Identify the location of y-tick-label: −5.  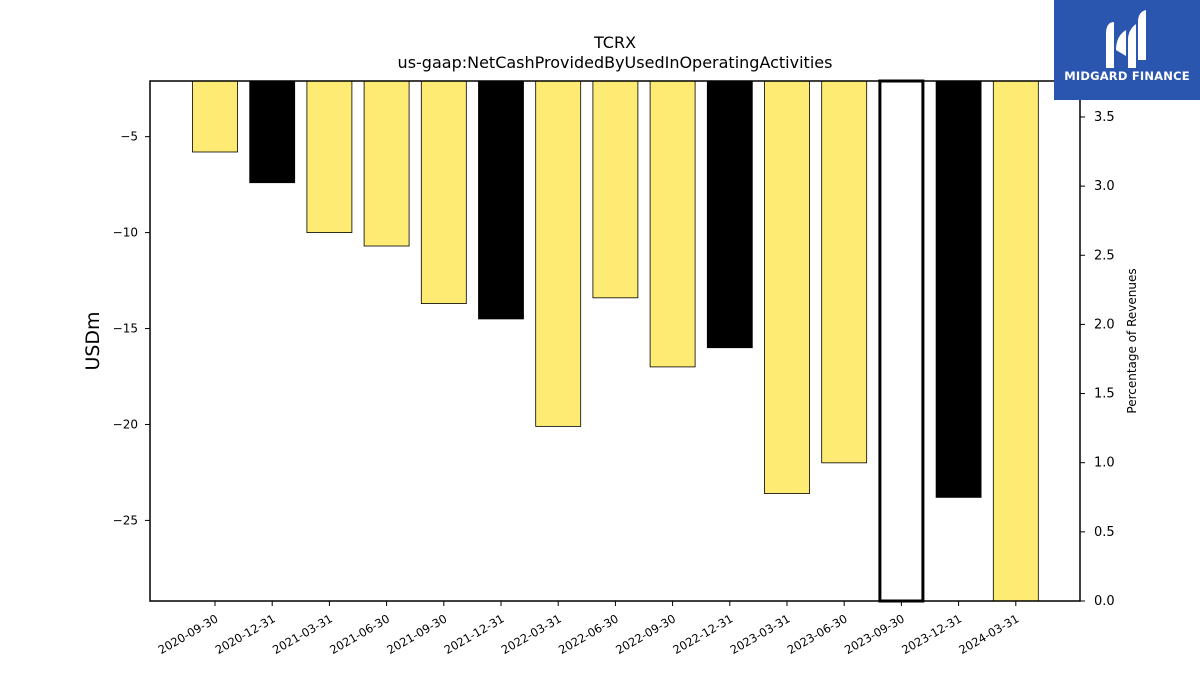
(129, 137).